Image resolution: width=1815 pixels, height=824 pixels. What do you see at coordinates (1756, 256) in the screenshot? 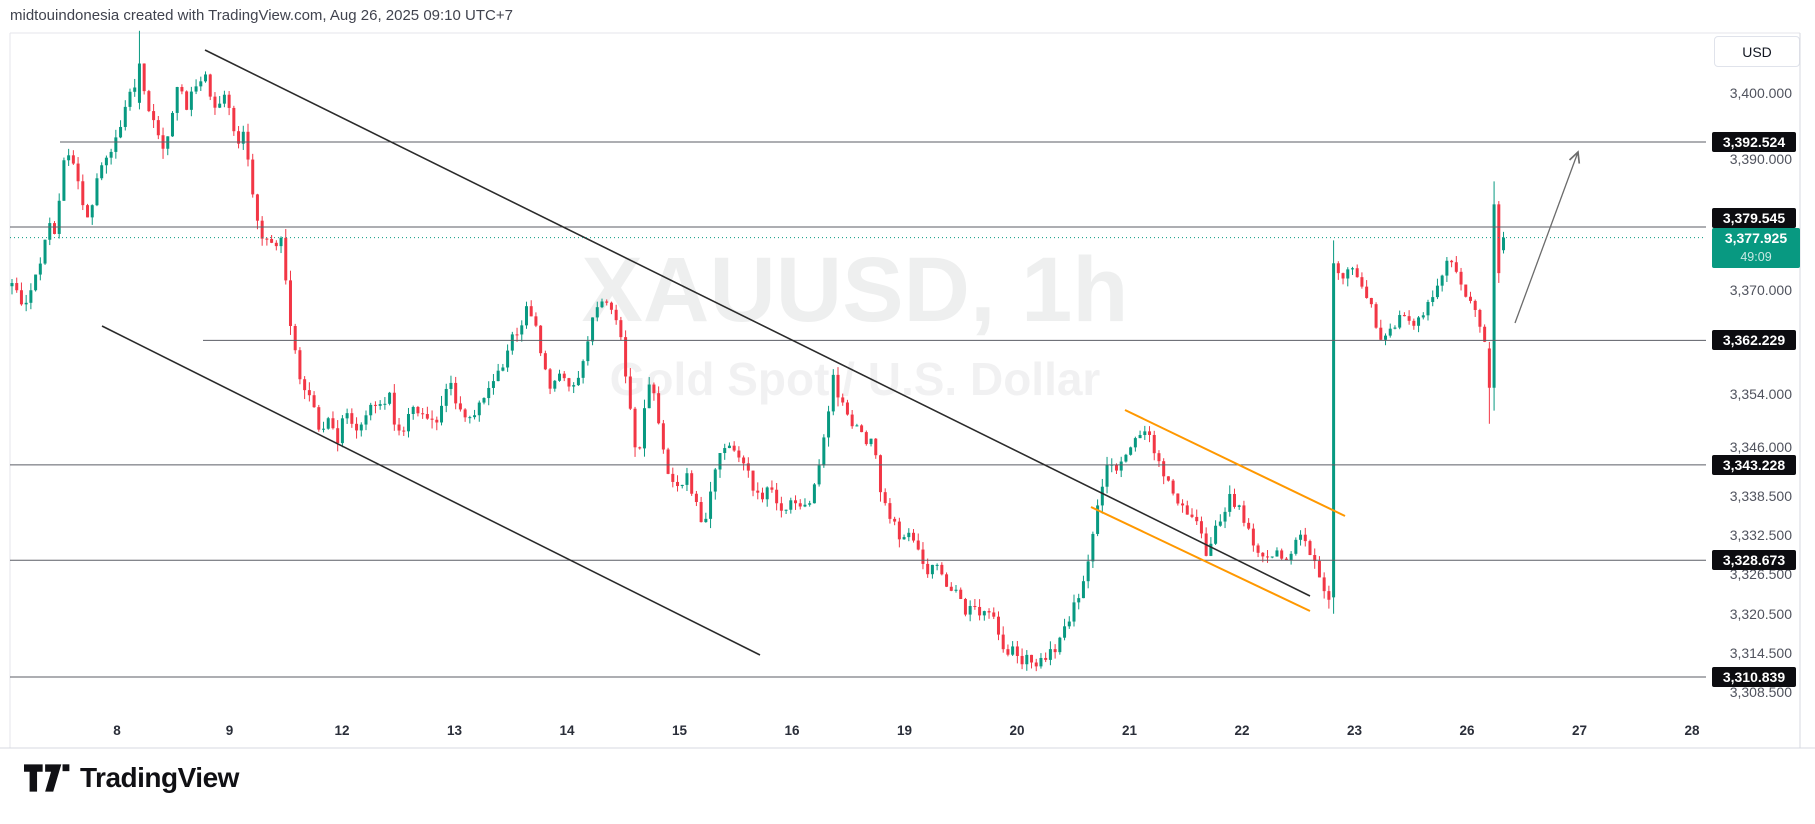
I see `bar-countdown: 49:09` at bounding box center [1756, 256].